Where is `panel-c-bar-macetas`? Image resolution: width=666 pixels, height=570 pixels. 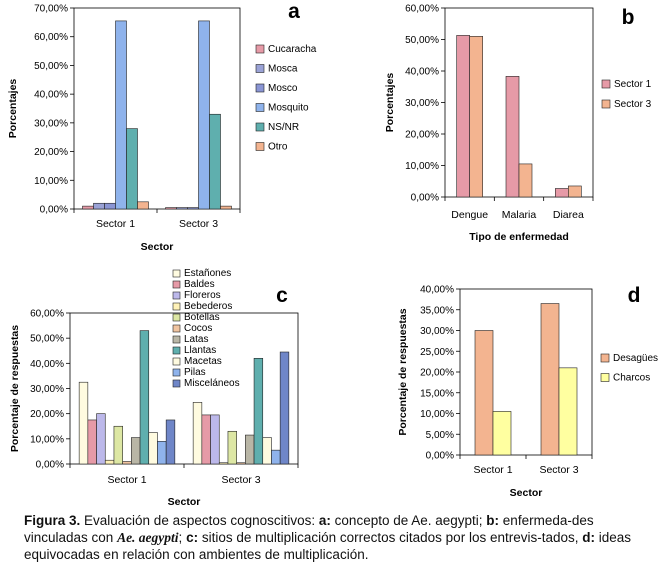 panel-c-bar-macetas is located at coordinates (153, 448).